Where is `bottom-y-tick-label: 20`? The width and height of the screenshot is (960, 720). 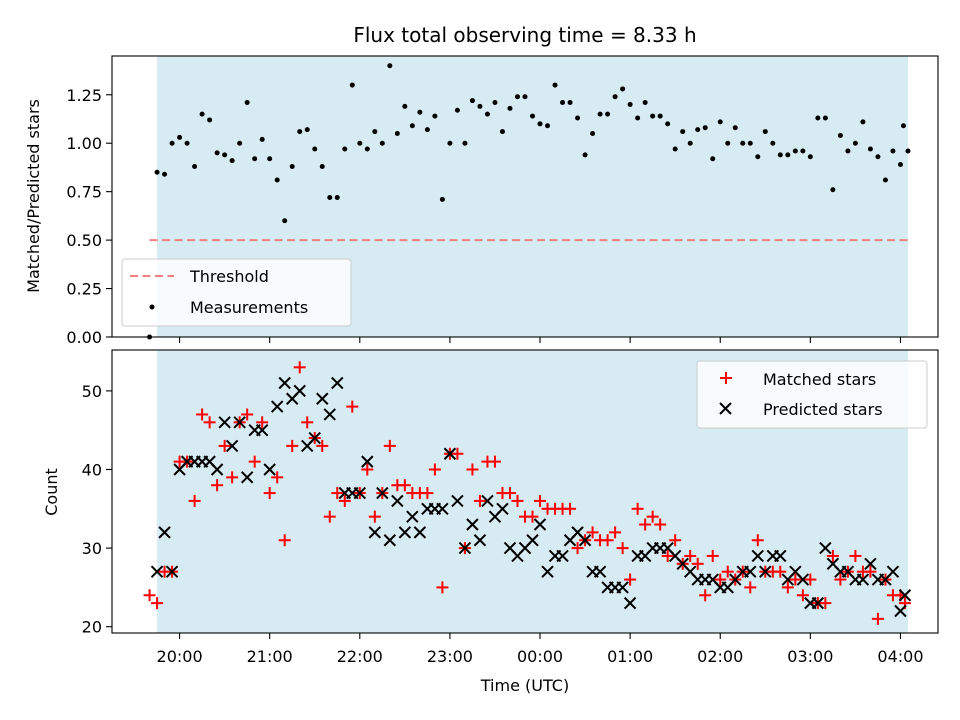
bottom-y-tick-label: 20 is located at coordinates (92, 627).